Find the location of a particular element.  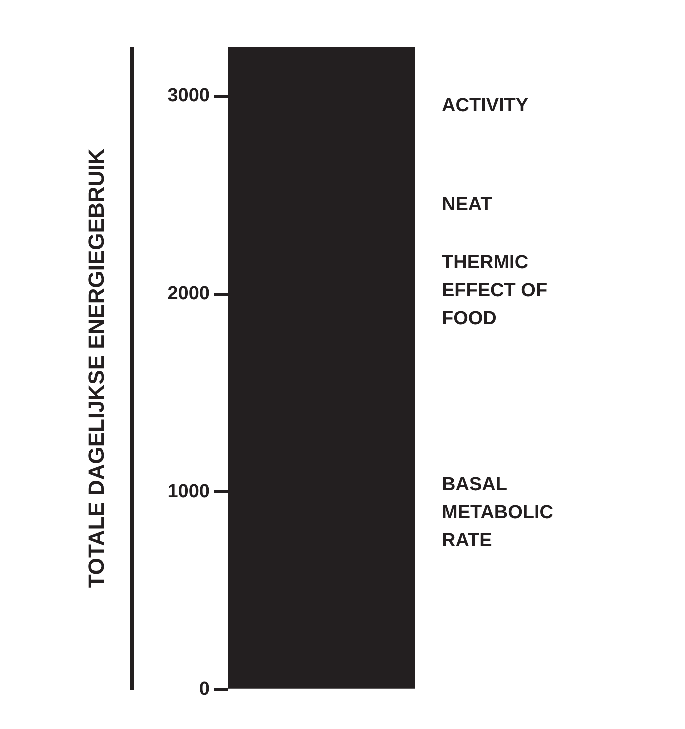

y-tick-label: 3000 is located at coordinates (189, 96).